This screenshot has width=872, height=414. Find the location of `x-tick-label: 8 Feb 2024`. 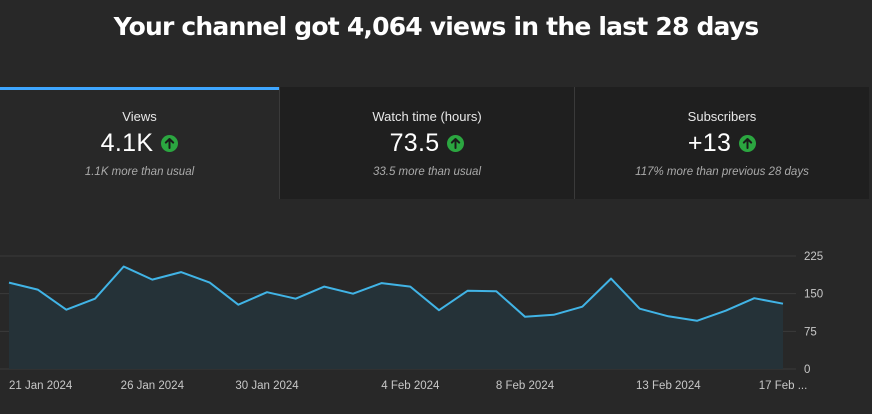

x-tick-label: 8 Feb 2024 is located at coordinates (525, 386).